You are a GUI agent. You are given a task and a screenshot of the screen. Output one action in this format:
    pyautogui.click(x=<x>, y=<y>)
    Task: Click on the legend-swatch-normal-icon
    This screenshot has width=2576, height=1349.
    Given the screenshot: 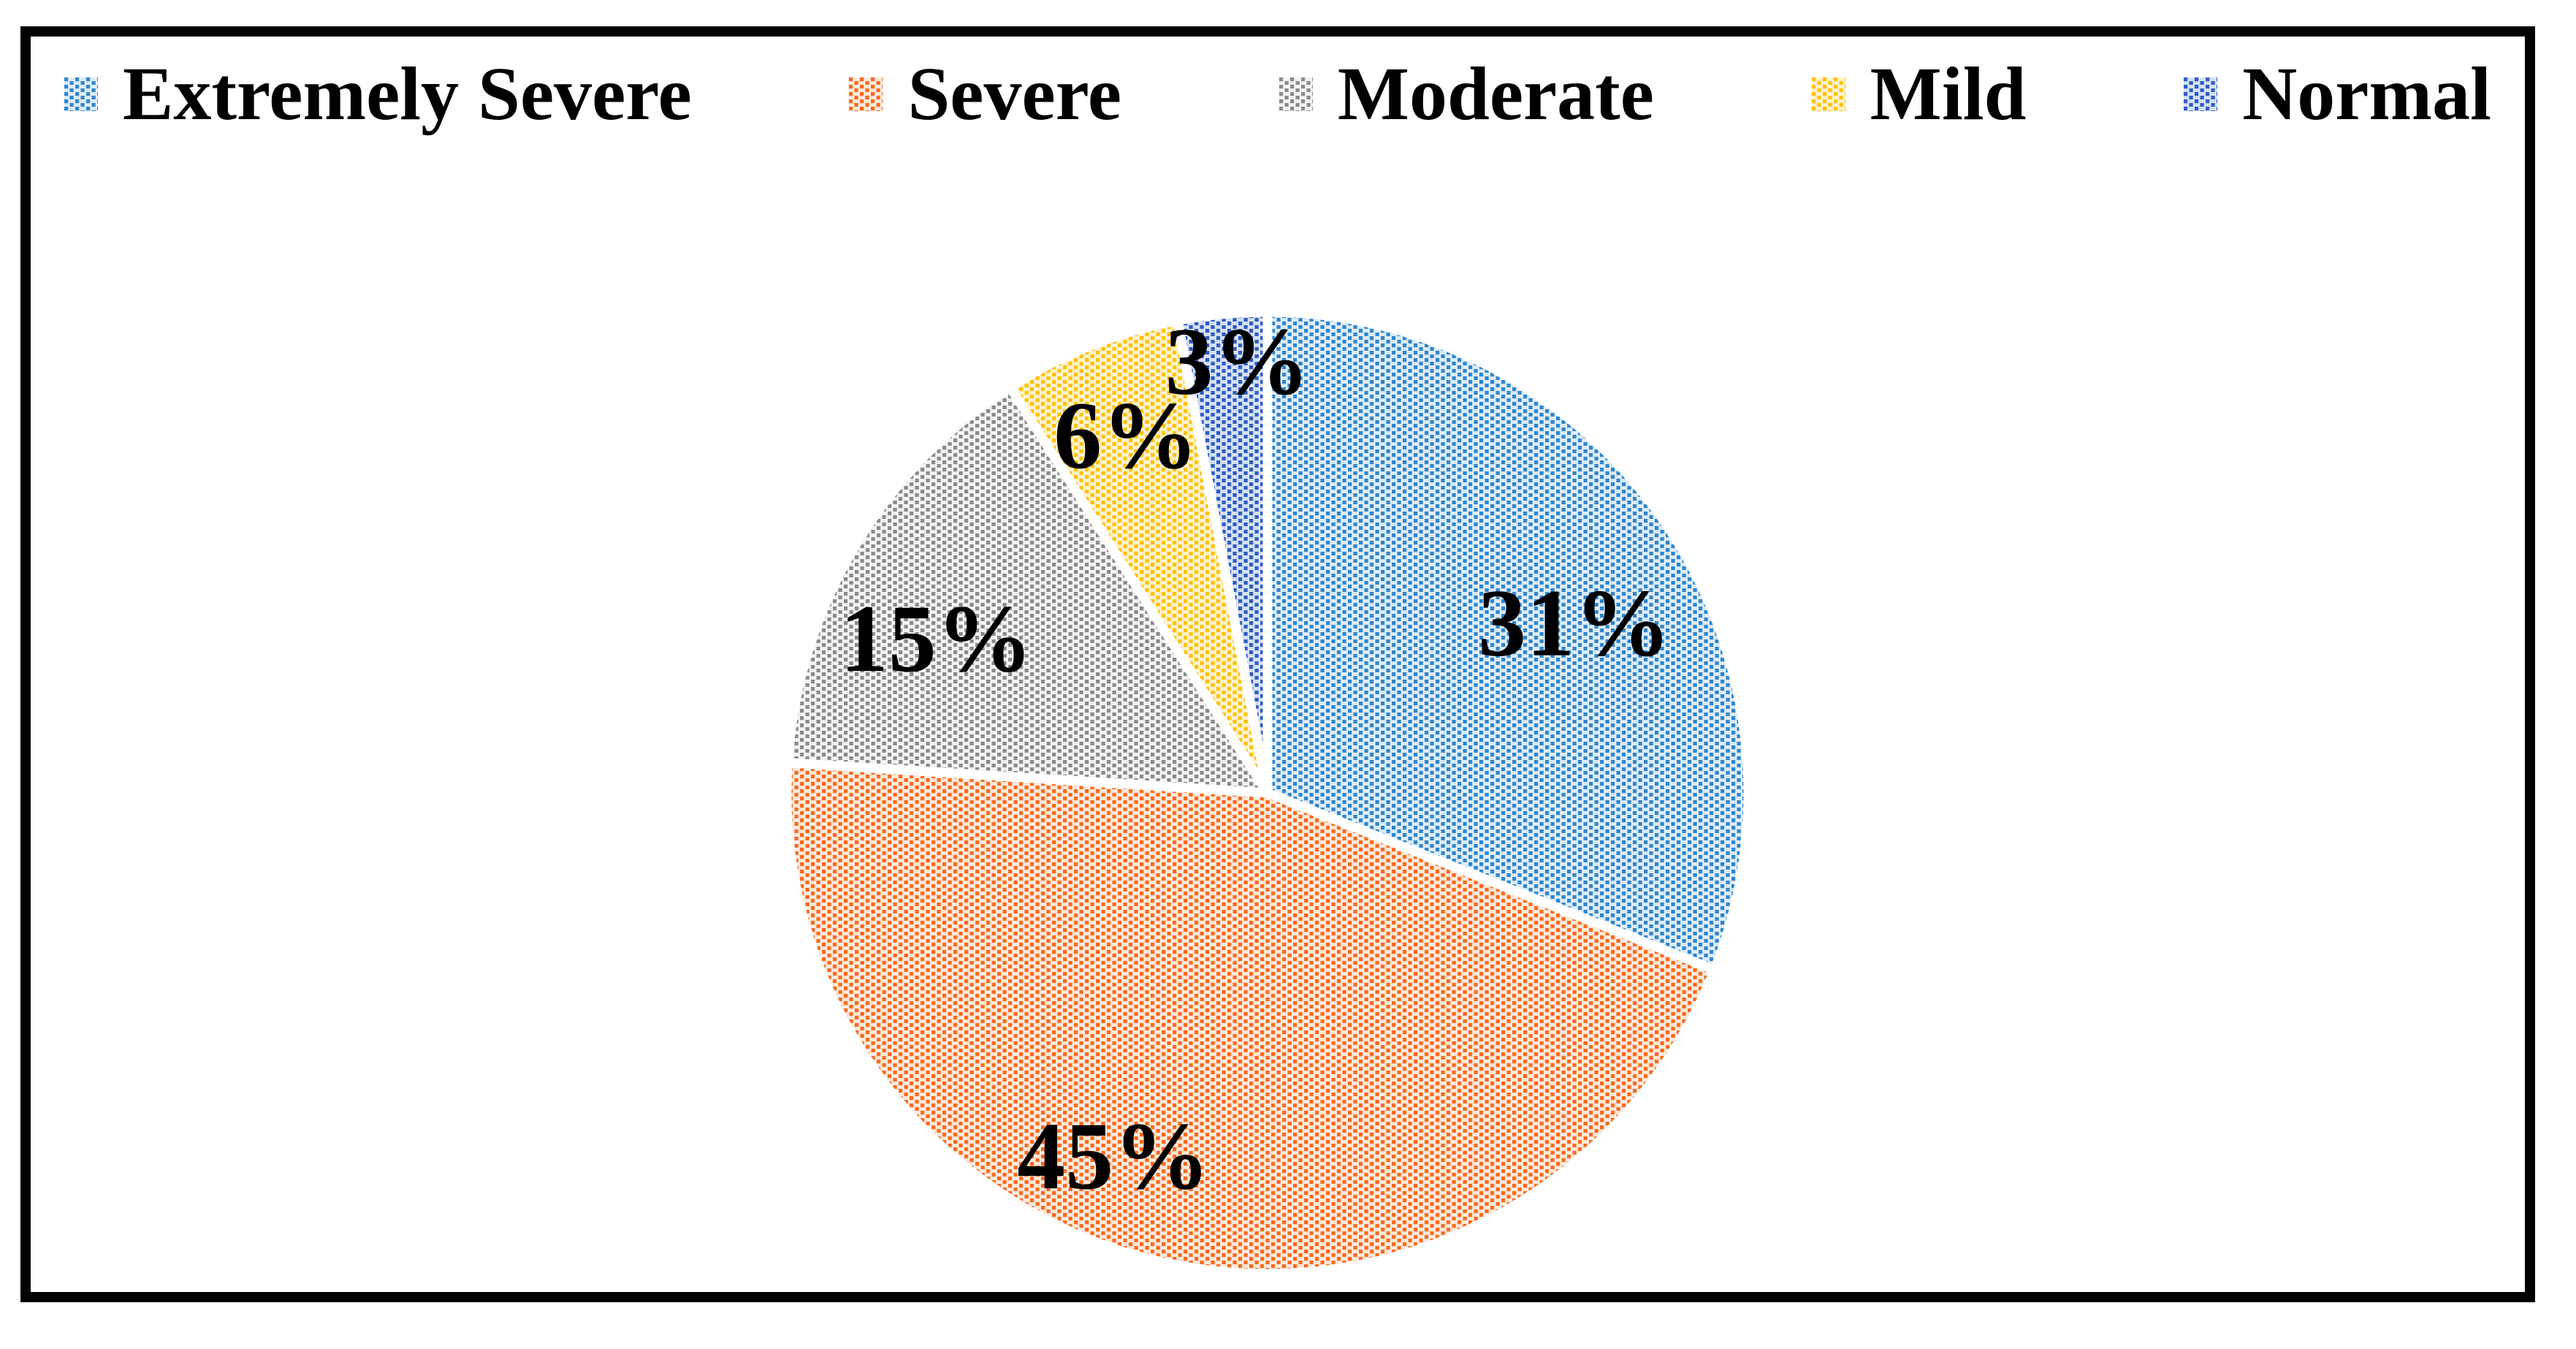 What is the action you would take?
    pyautogui.click(x=2201, y=94)
    